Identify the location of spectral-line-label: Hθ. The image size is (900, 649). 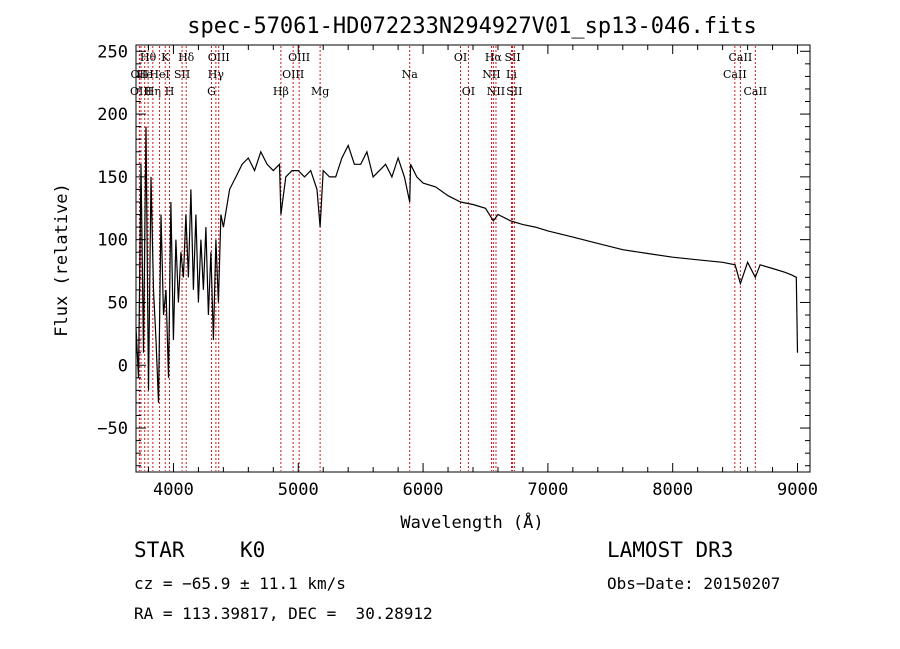
(148, 57).